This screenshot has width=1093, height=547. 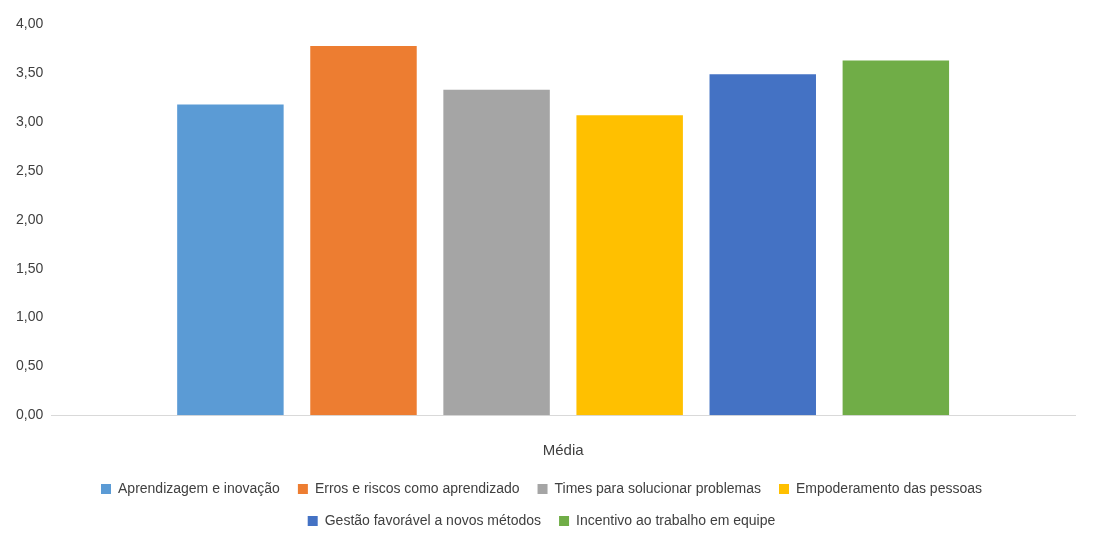 I want to click on y-tick-label: 1,00, so click(x=30, y=316).